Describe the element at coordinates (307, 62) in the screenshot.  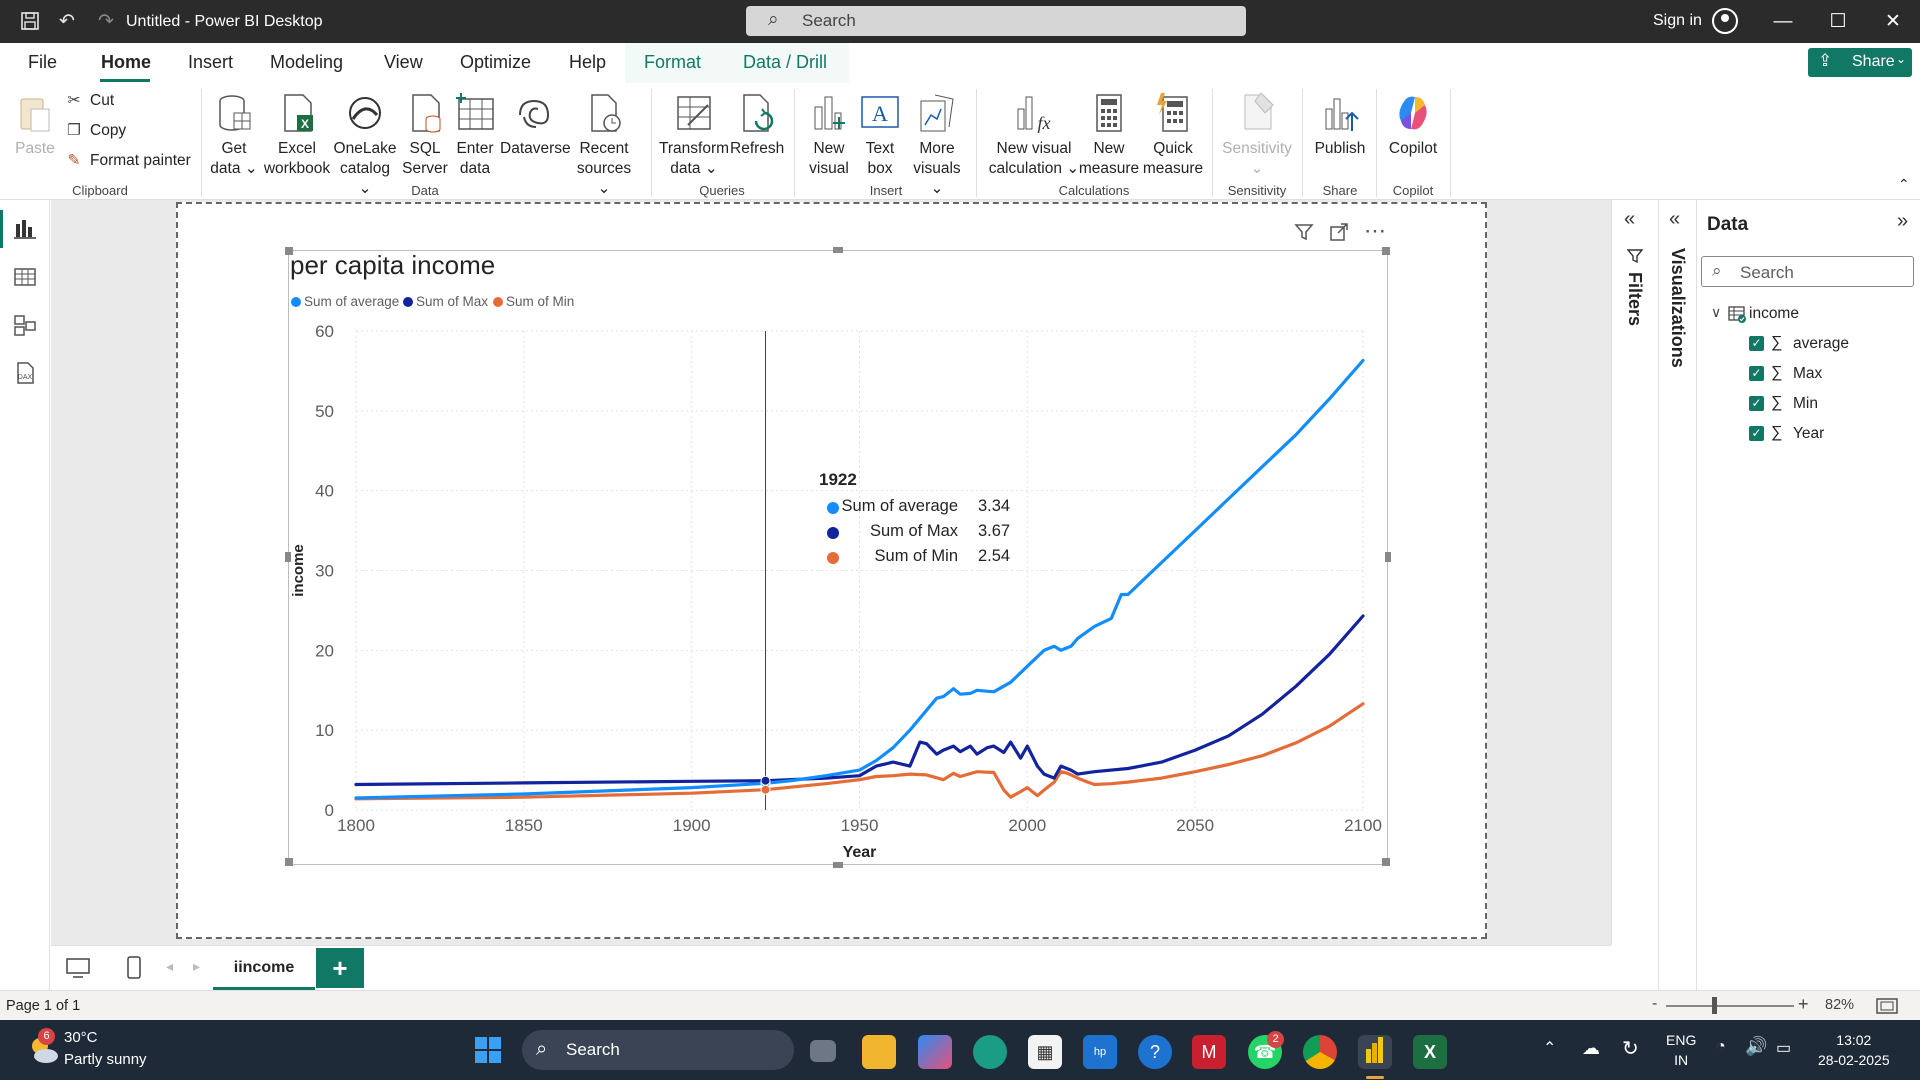
I see `menu-modeling: Modeling` at that location.